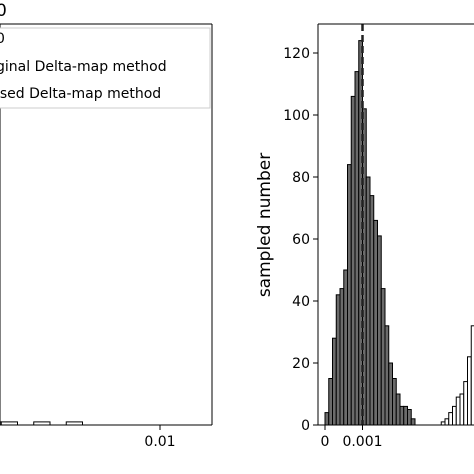 Image resolution: width=474 pixels, height=474 pixels. Describe the element at coordinates (296, 116) in the screenshot. I see `right-y-tick-label: 100` at that location.